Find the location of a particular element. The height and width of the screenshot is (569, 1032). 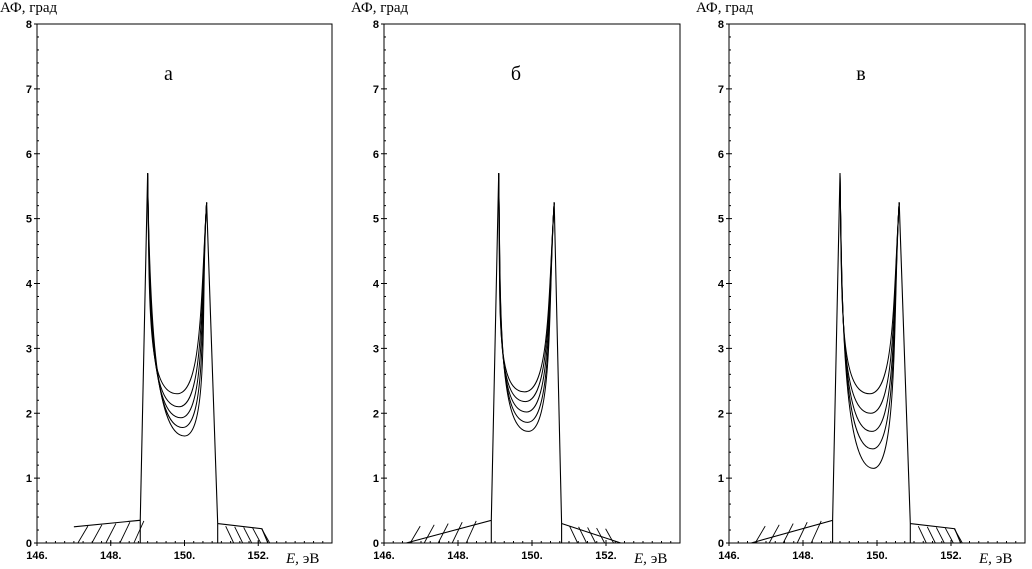

panel-label: а is located at coordinates (168, 74).